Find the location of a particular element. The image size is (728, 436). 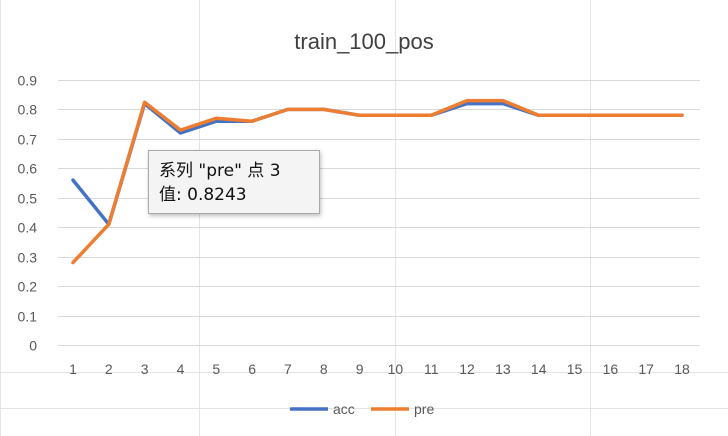

tooltip-series-point: 系列 "pre" 点 3 is located at coordinates (220, 171).